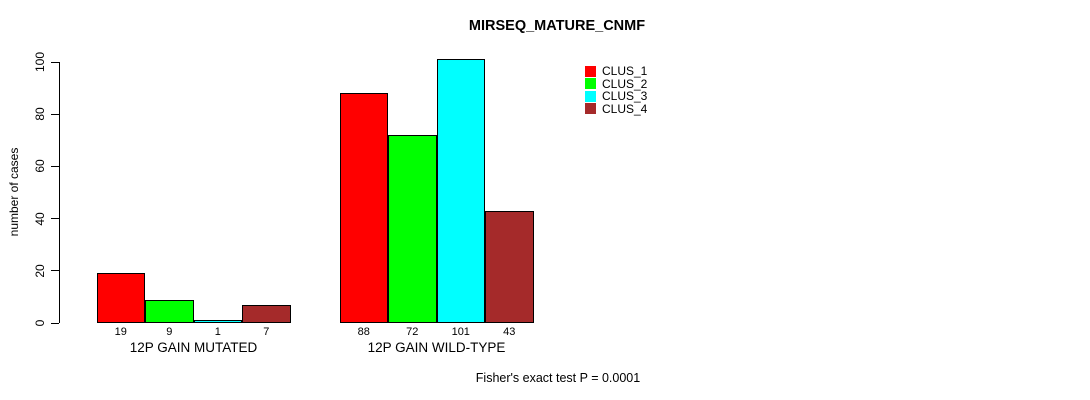 Image resolution: width=1090 pixels, height=400 pixels. Describe the element at coordinates (436, 347) in the screenshot. I see `group-label: 12P GAIN WILD-TYPE` at that location.